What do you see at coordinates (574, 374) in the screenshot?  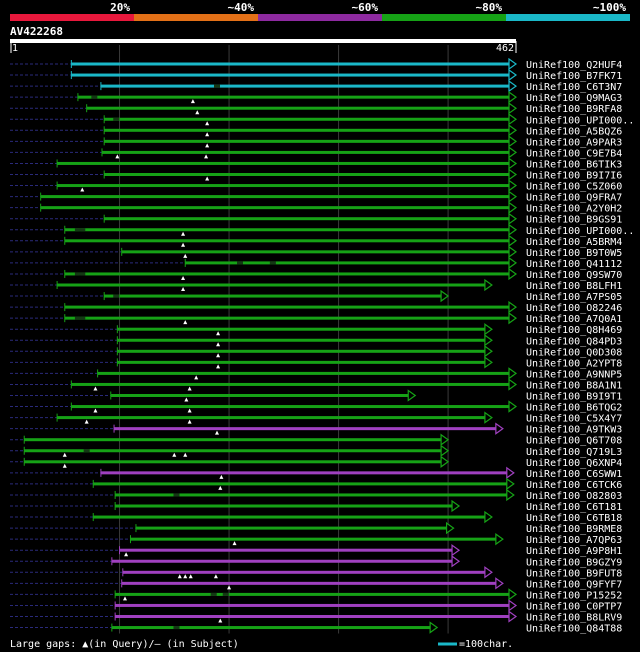 I see `hit-label: UniRef100_A9NNP5` at bounding box center [574, 374].